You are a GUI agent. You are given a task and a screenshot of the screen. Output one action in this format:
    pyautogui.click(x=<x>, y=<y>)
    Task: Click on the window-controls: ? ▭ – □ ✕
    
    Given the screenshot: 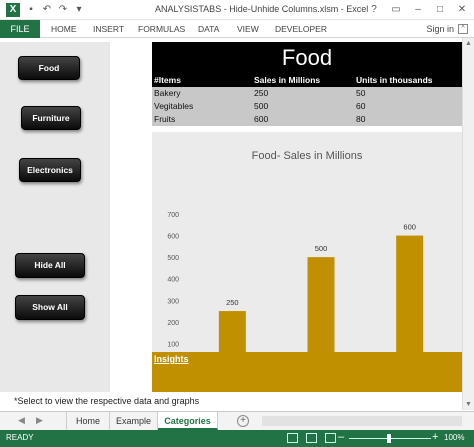 What is the action you would take?
    pyautogui.click(x=418, y=9)
    